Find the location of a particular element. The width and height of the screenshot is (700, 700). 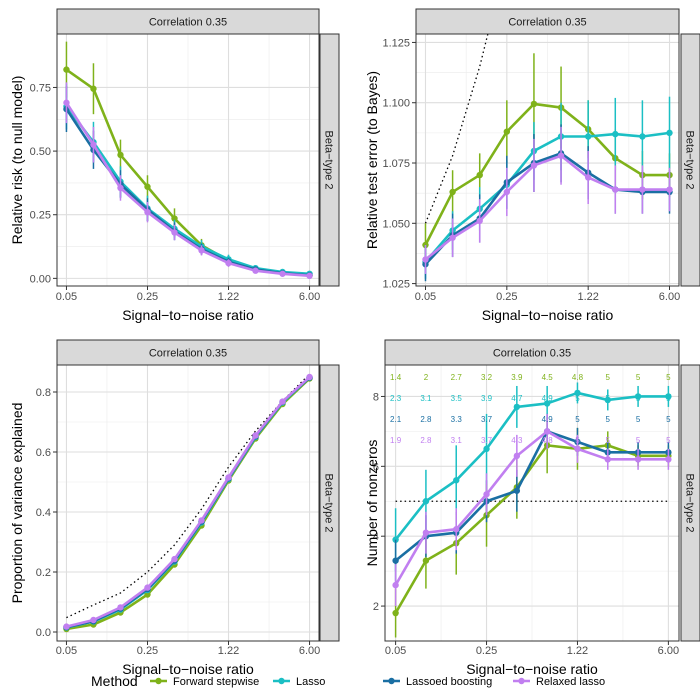

plot-area is located at coordinates (188, 160).